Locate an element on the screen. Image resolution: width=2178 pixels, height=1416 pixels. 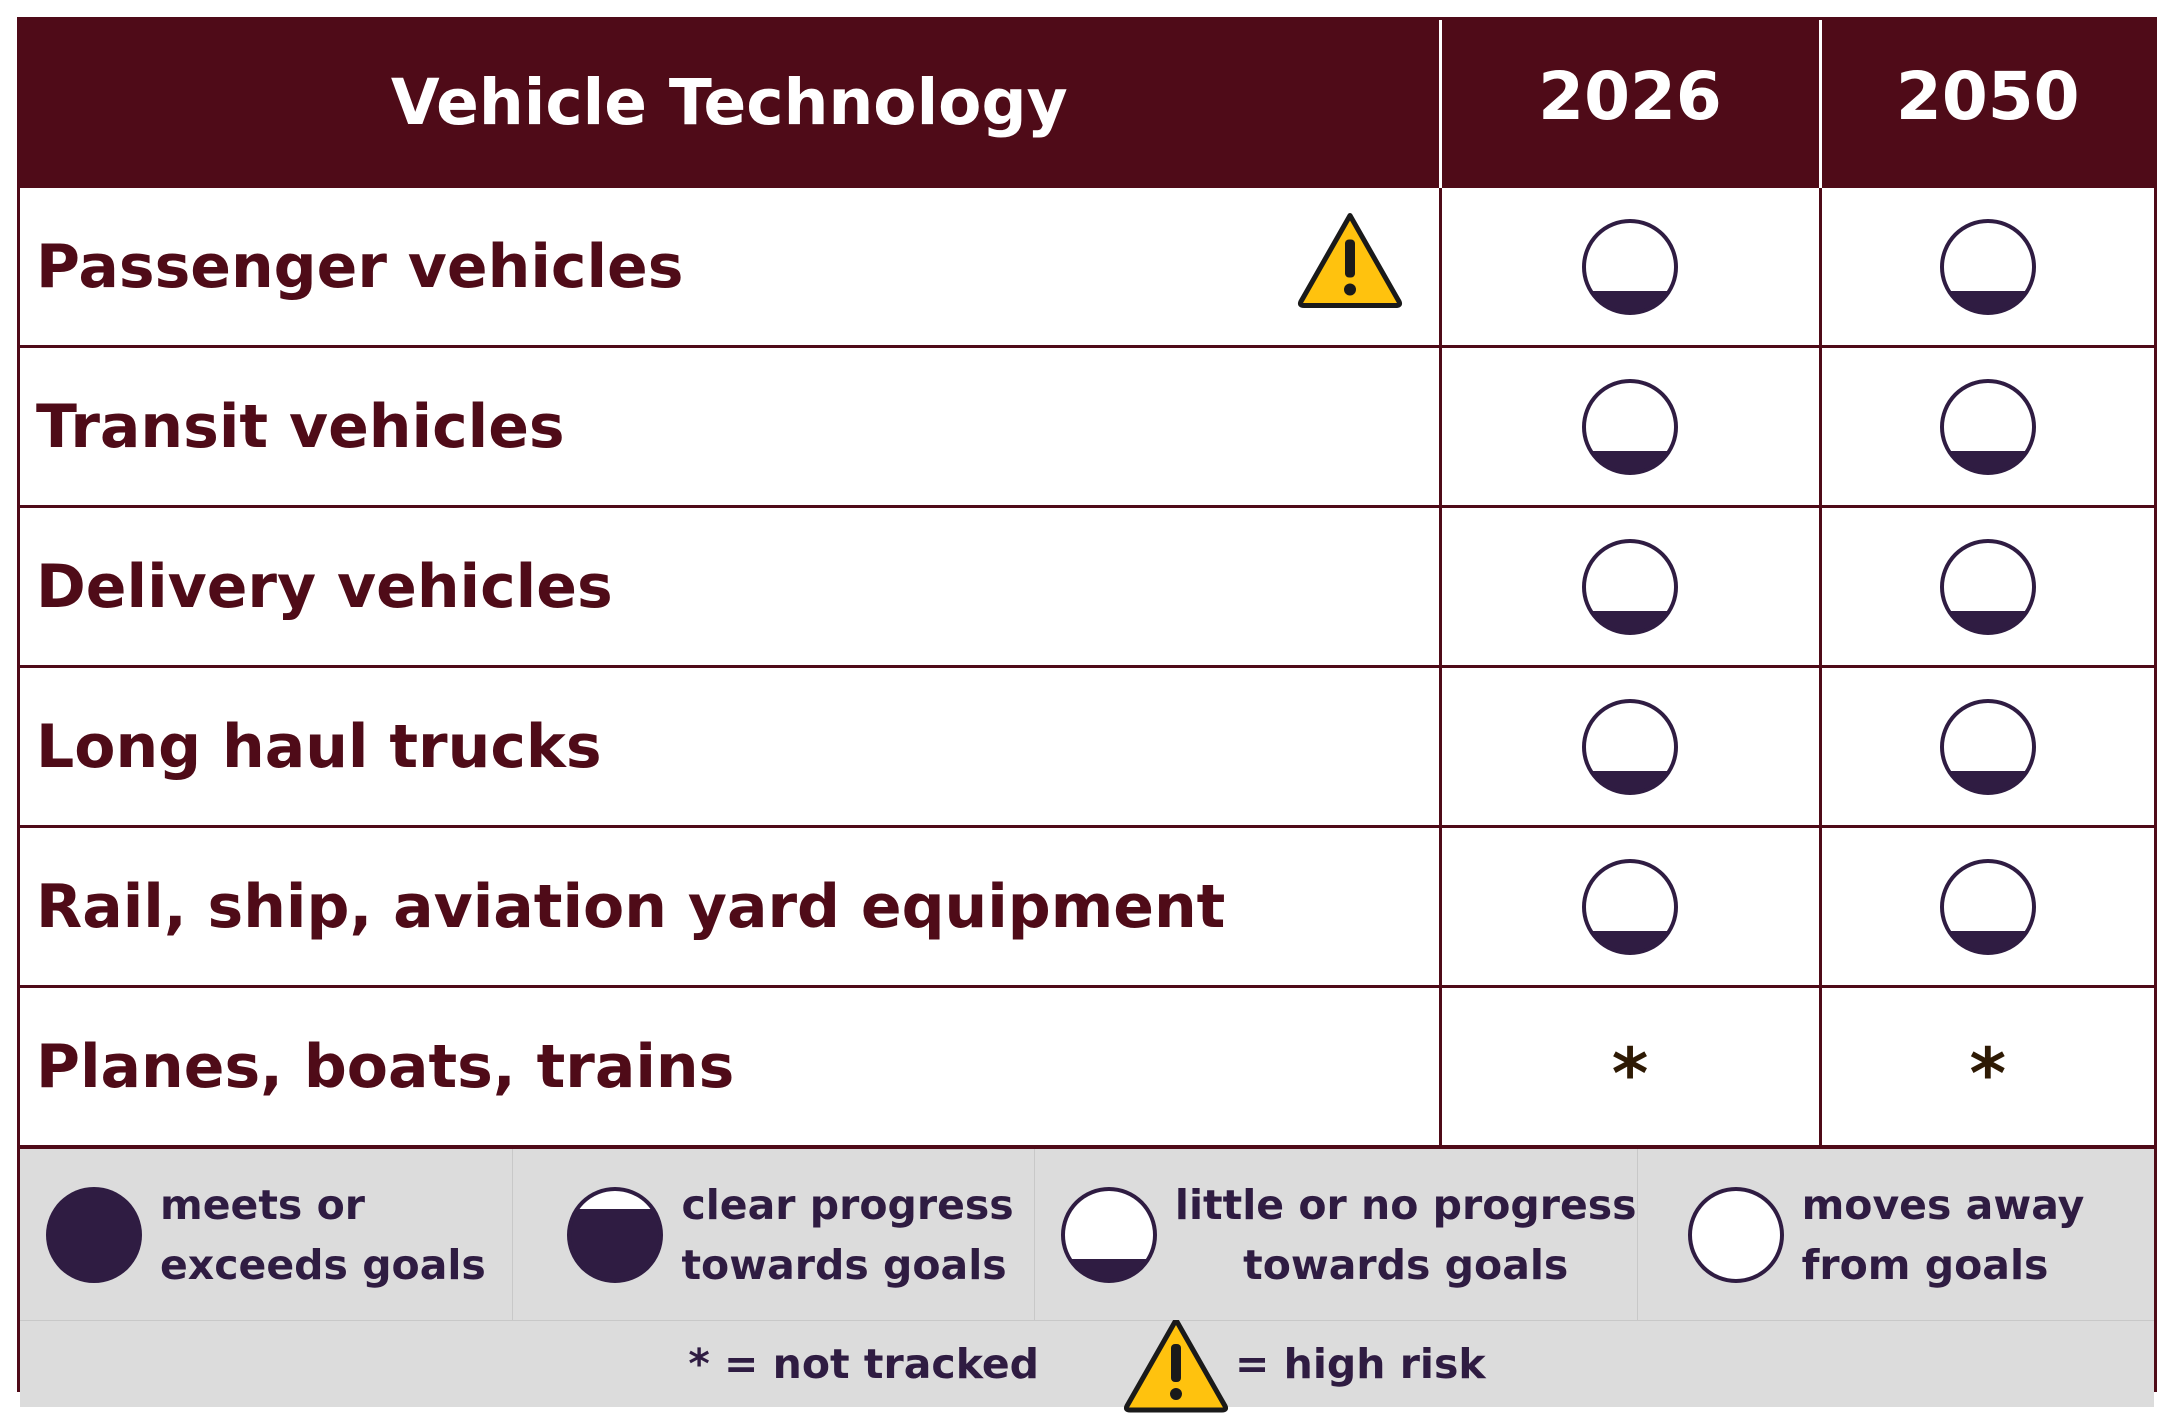
row-label: Delivery vehicles is located at coordinates (324, 586).